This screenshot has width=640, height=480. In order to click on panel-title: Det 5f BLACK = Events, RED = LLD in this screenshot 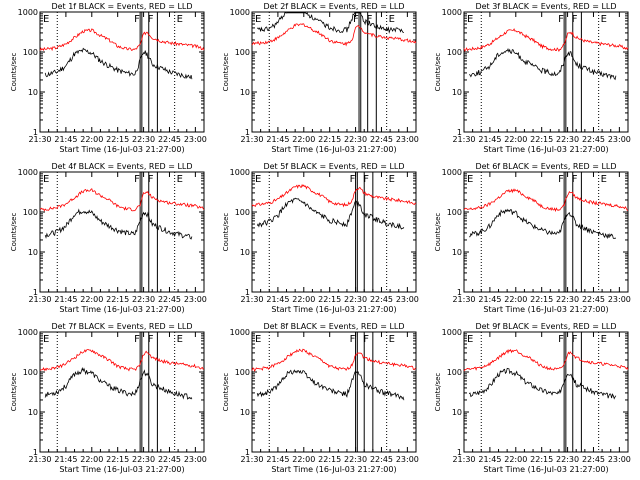, I will do `click(333, 166)`.